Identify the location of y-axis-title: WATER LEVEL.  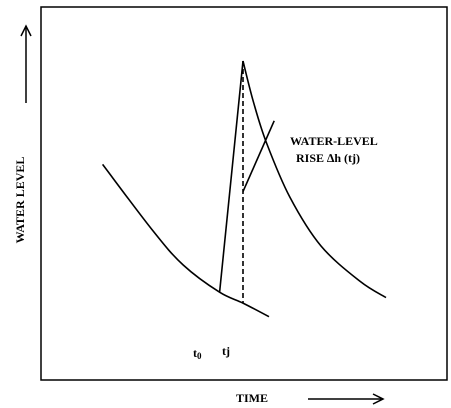
(20, 200).